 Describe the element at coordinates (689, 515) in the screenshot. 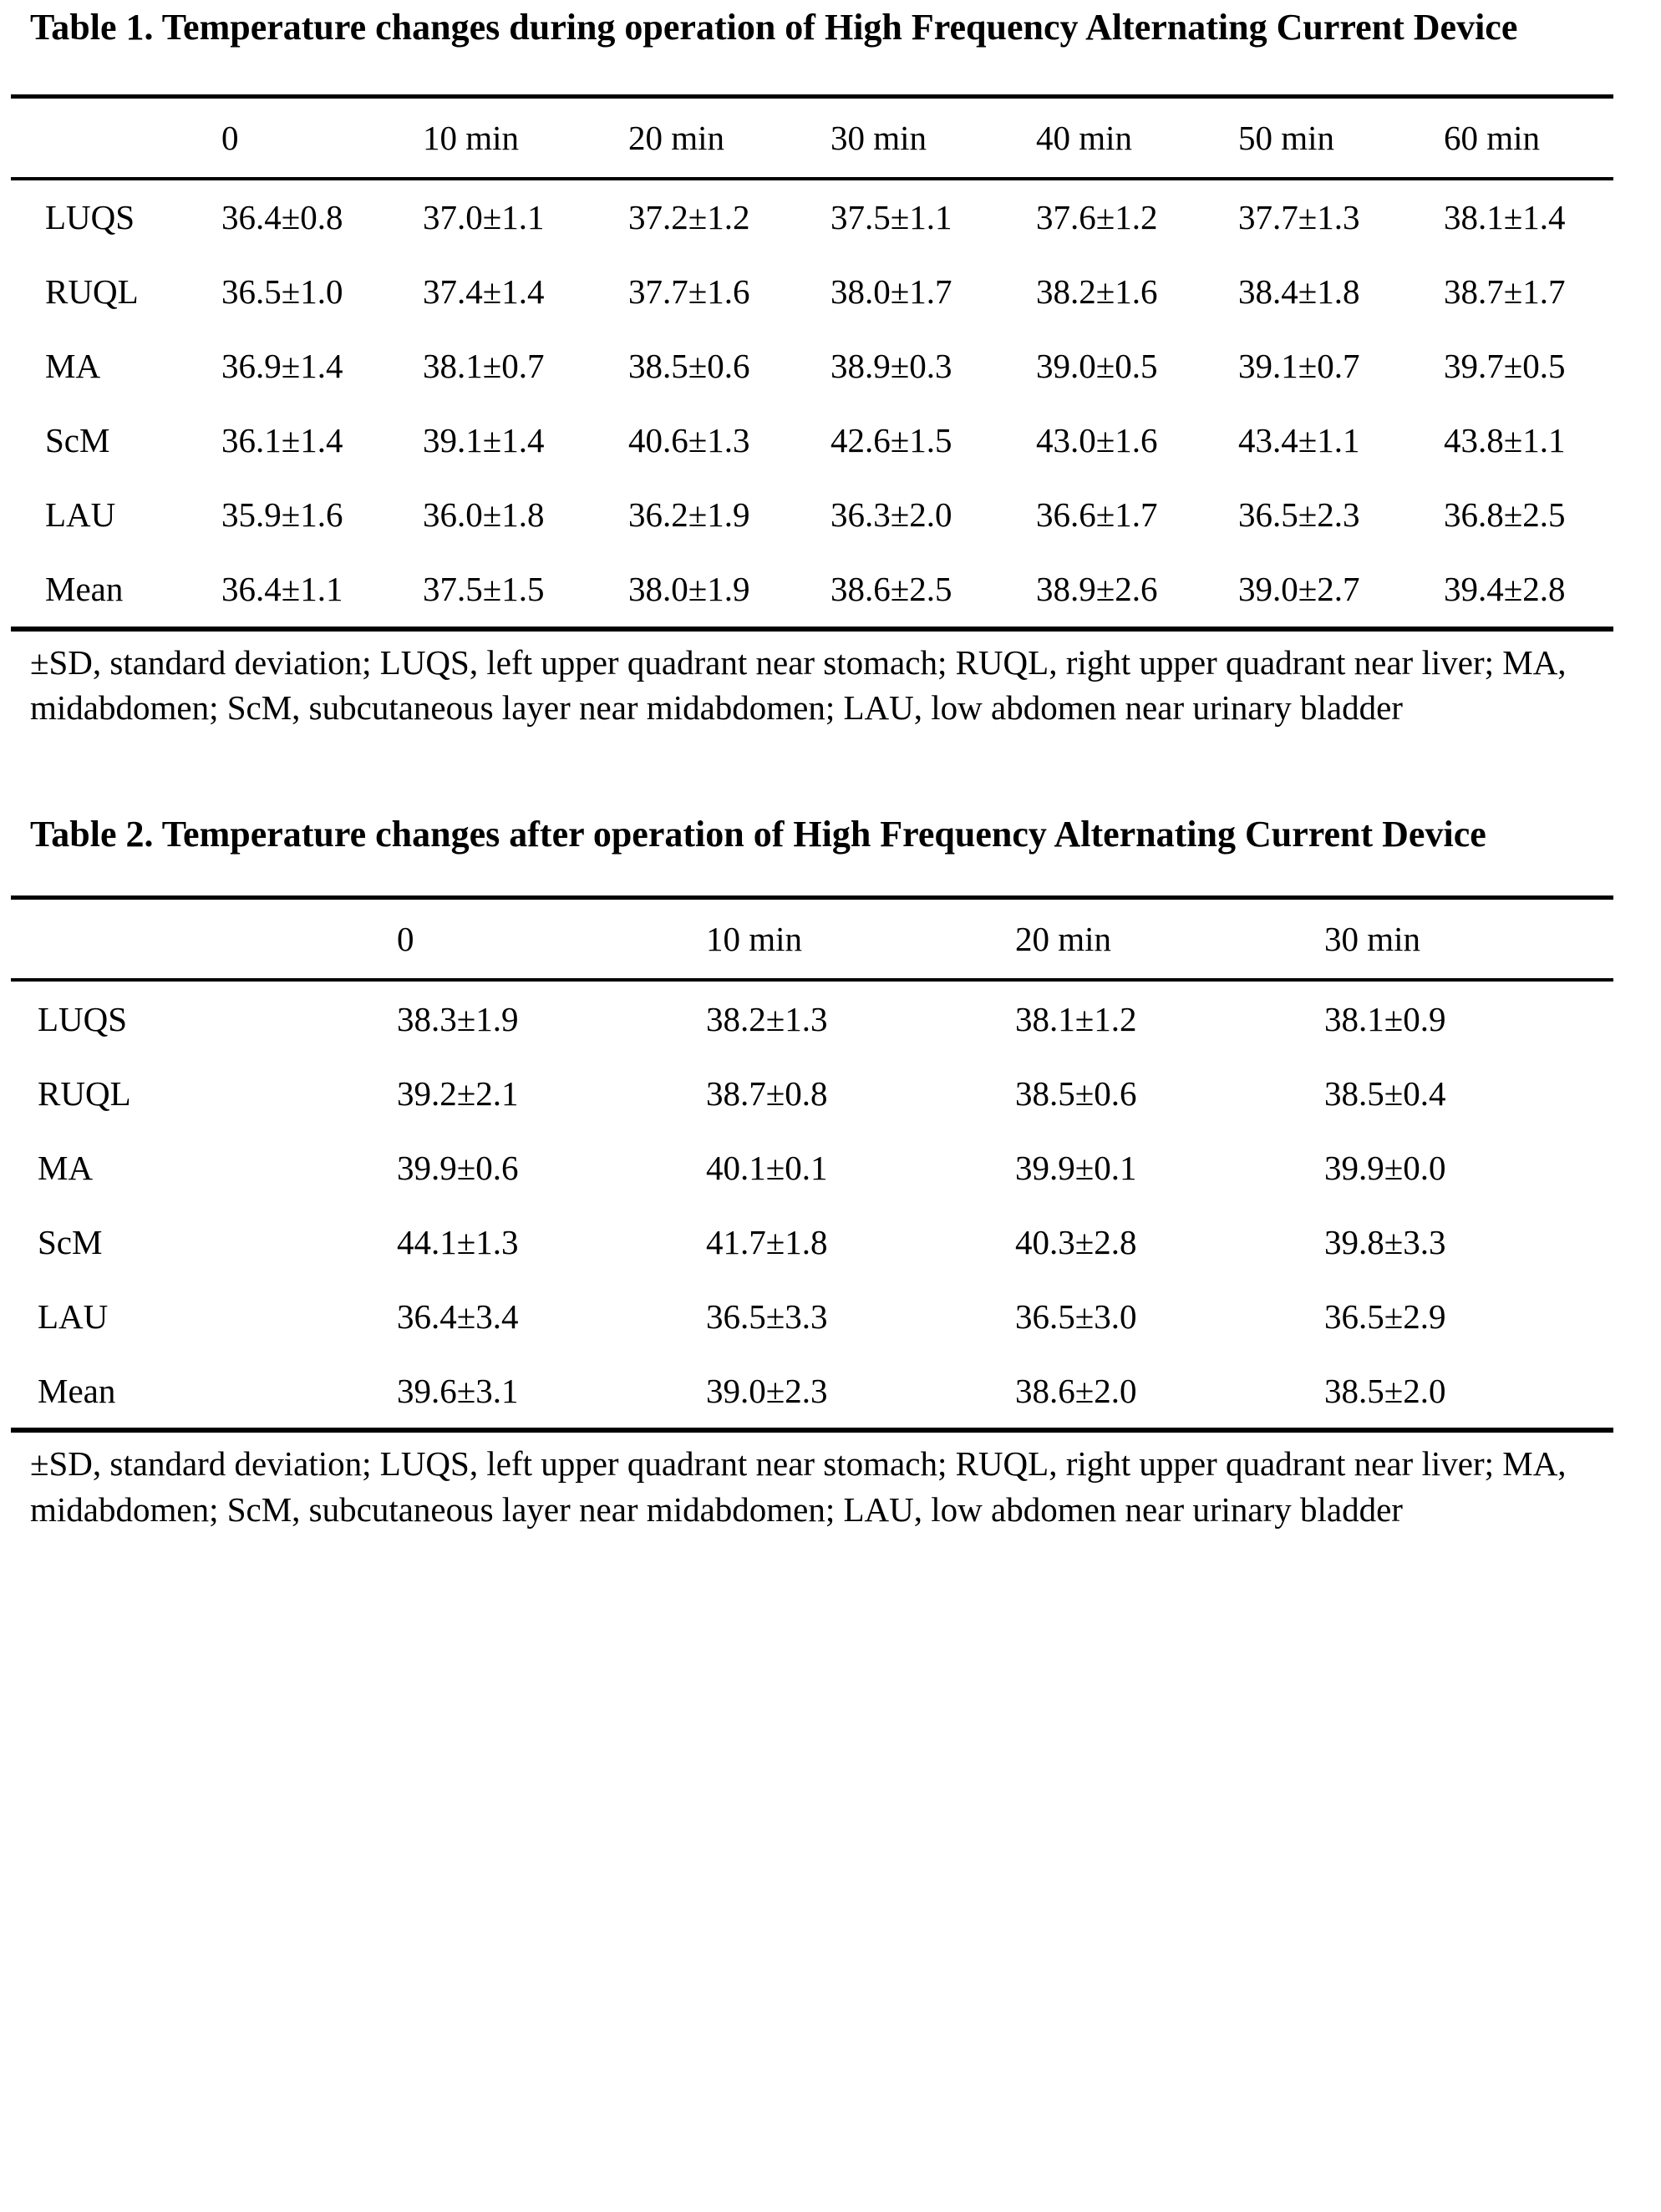

I see `table-cell: 36.2±1.9` at that location.